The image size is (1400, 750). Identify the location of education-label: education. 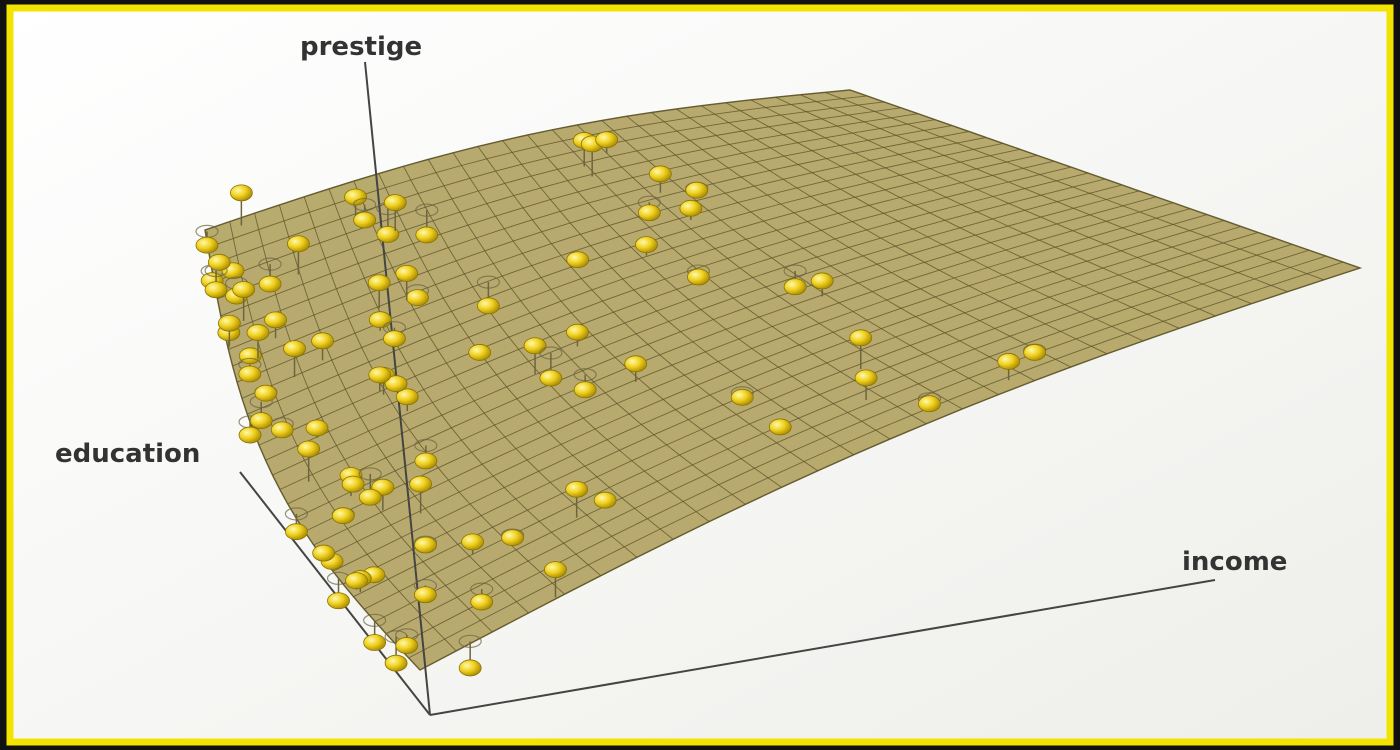
(127, 454).